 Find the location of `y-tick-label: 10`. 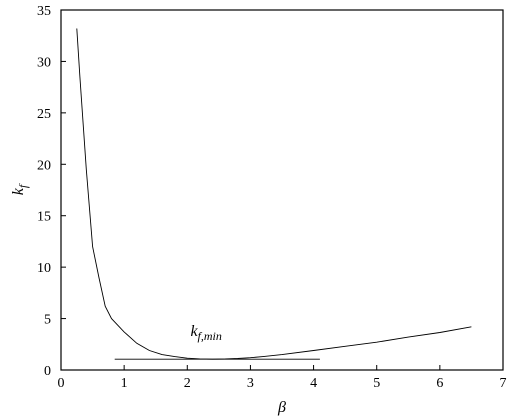

y-tick-label: 10 is located at coordinates (44, 268).